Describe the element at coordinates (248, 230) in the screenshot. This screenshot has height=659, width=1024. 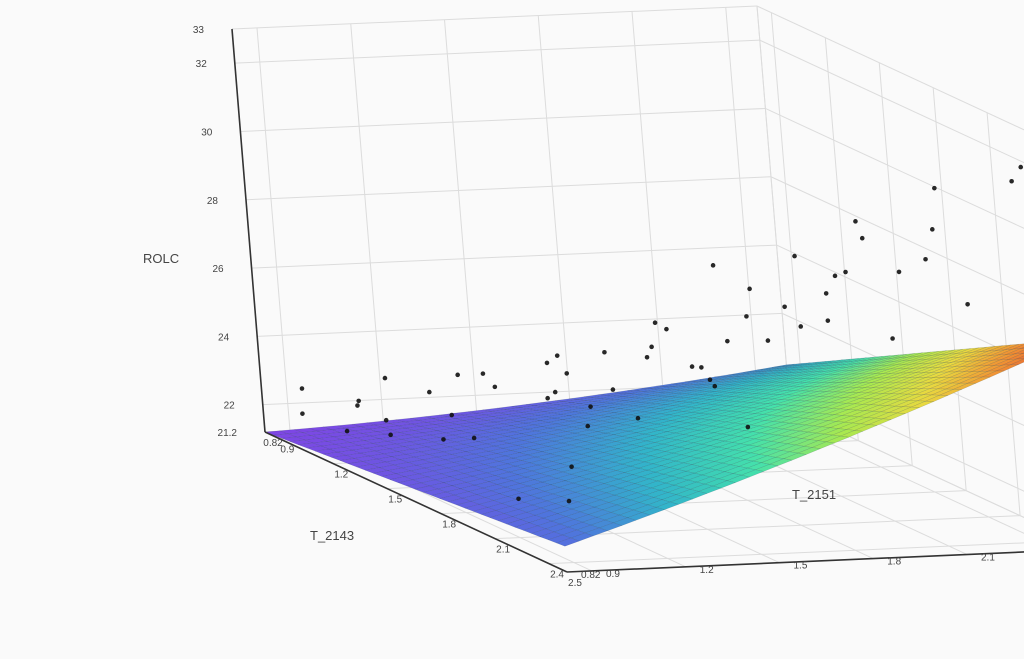
I see `z-axis-line` at that location.